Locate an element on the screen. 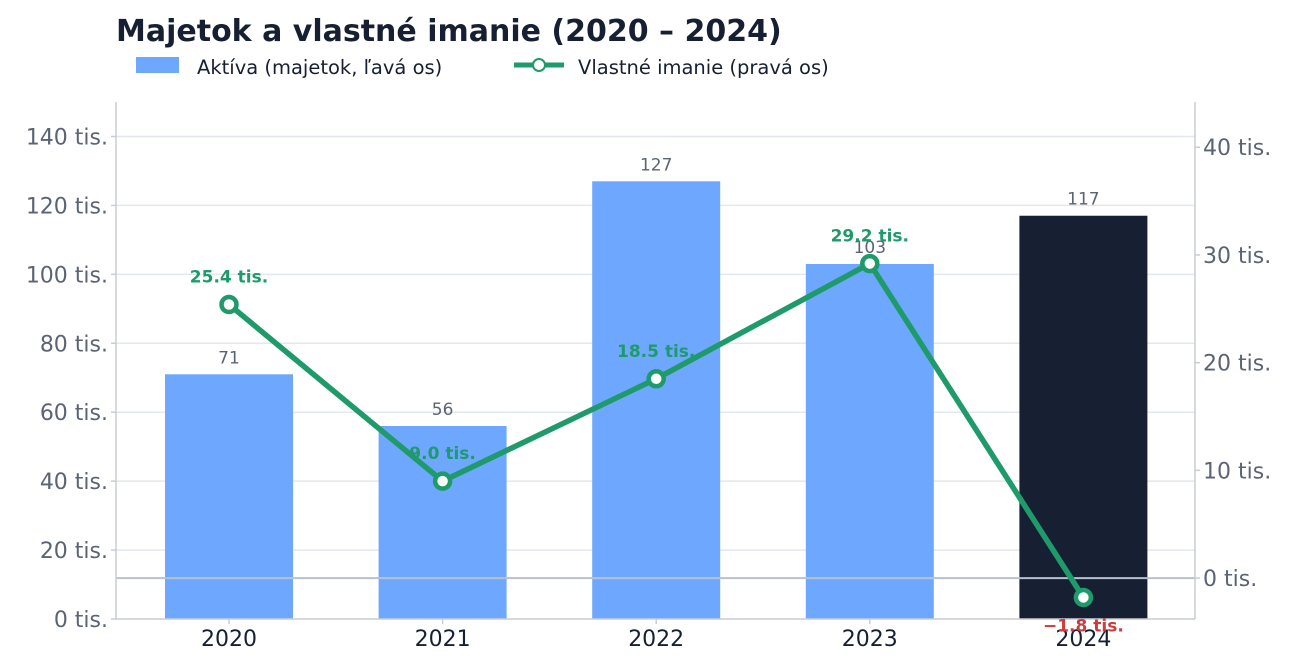  right-tick-label: 30 tis. is located at coordinates (1237, 256).